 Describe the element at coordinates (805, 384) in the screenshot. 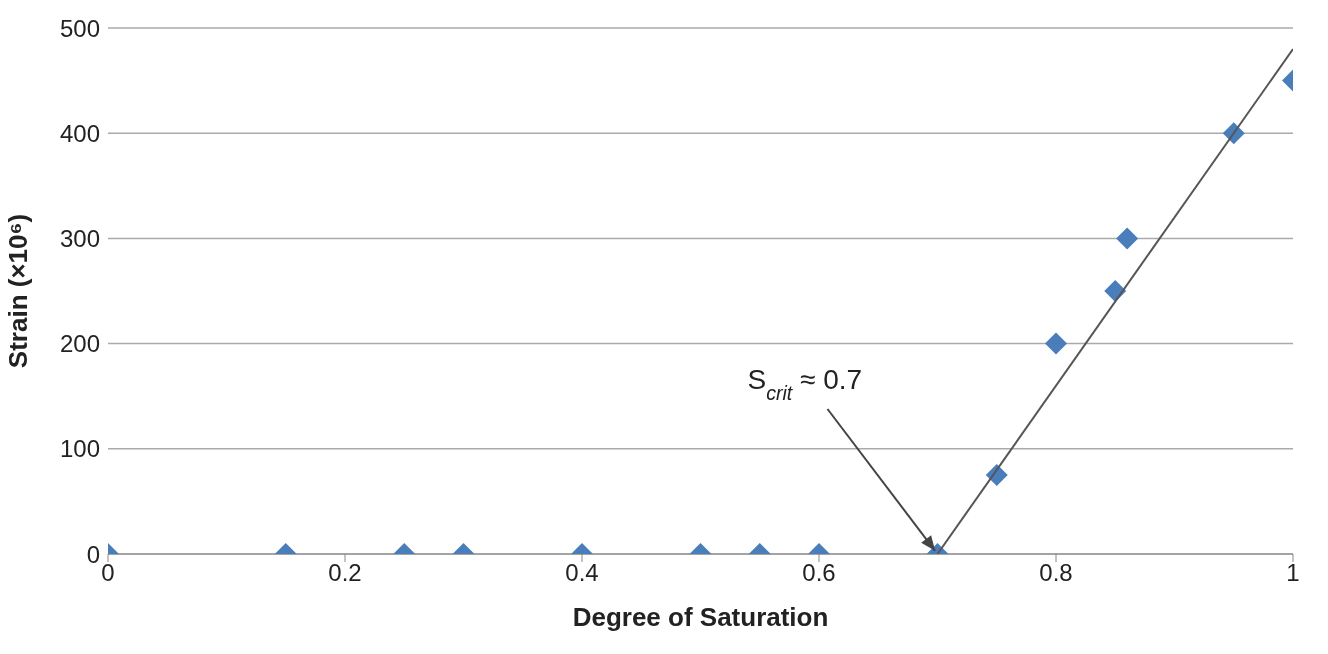

I see `annotation: S$_{crit}$ ≈ 0.7` at that location.